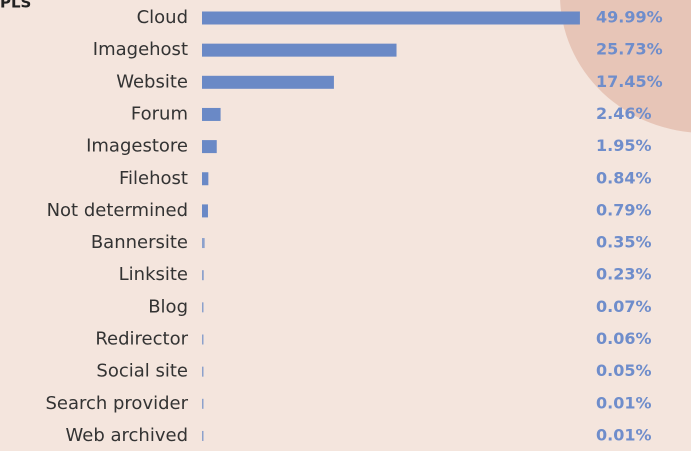 The width and height of the screenshot is (691, 451). Describe the element at coordinates (153, 178) in the screenshot. I see `category-label: Filehost` at that location.